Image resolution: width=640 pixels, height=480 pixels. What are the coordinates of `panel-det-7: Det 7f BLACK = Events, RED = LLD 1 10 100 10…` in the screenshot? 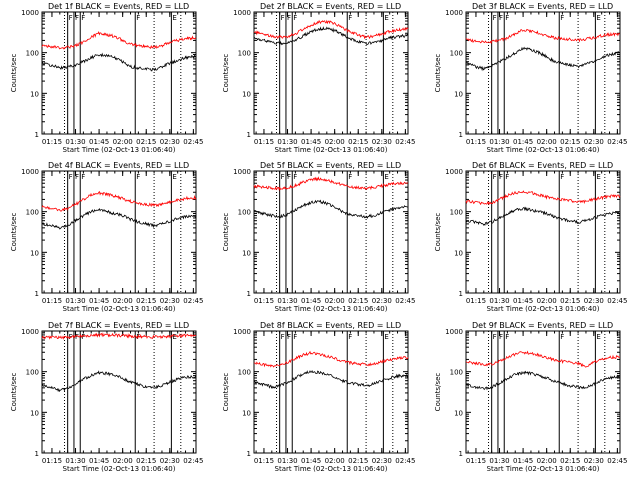 It's located at (106, 397).